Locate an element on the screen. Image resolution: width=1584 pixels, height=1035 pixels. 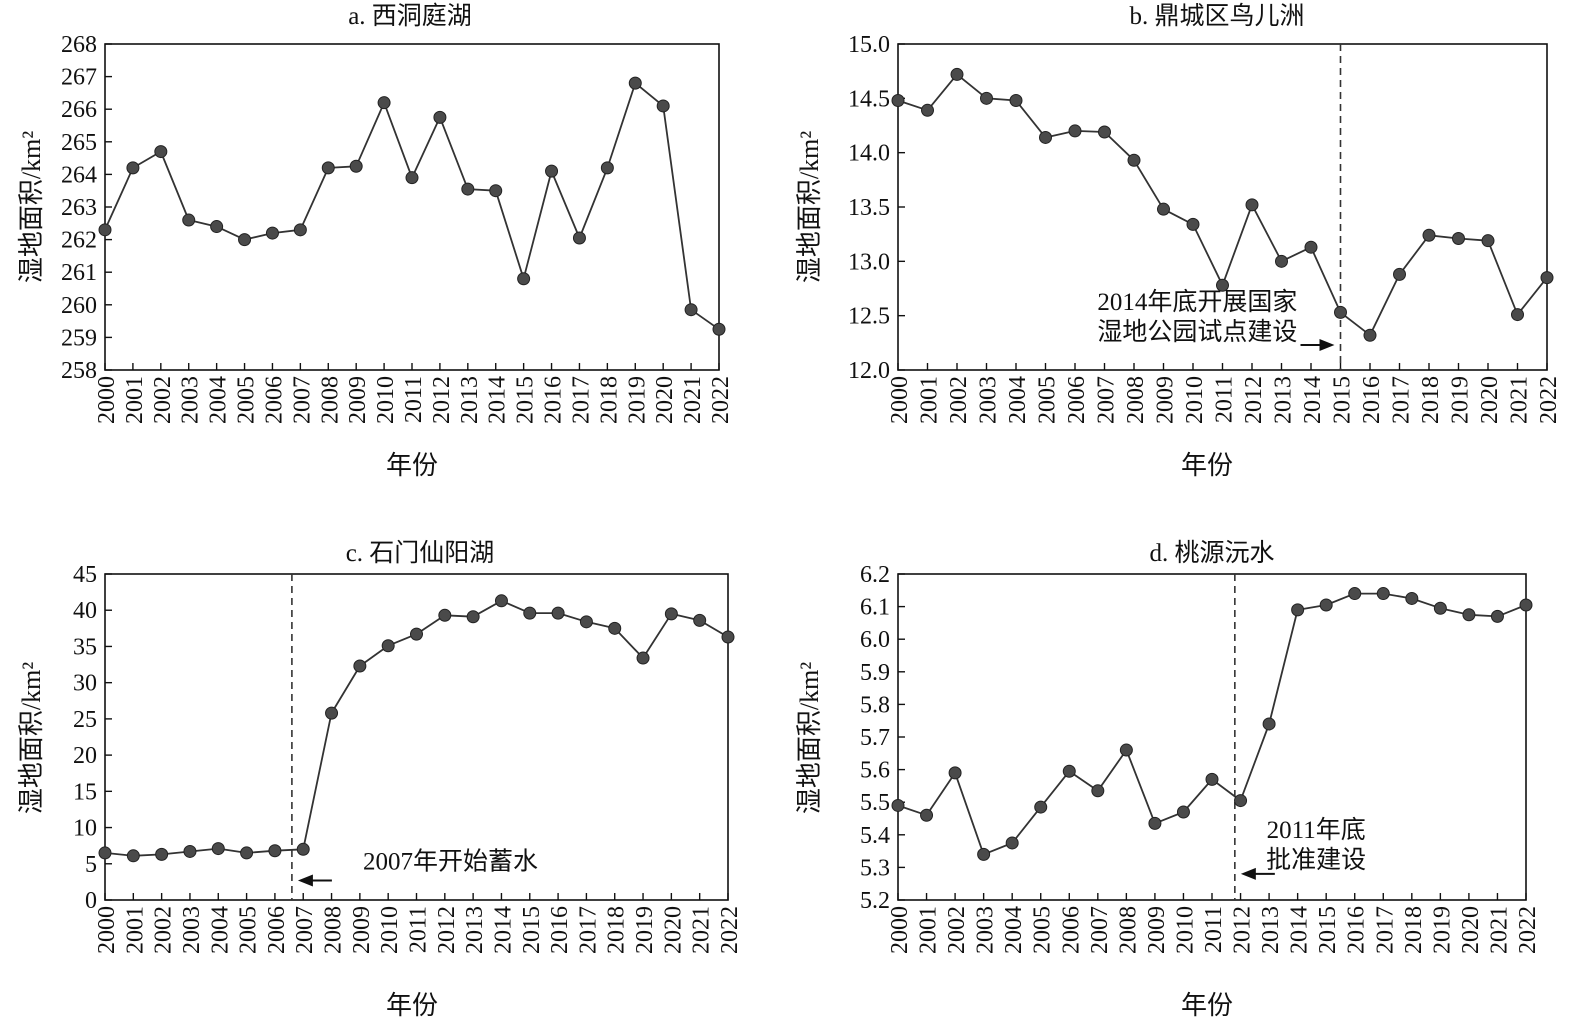
y-tick-label: 261 is located at coordinates (79, 273).